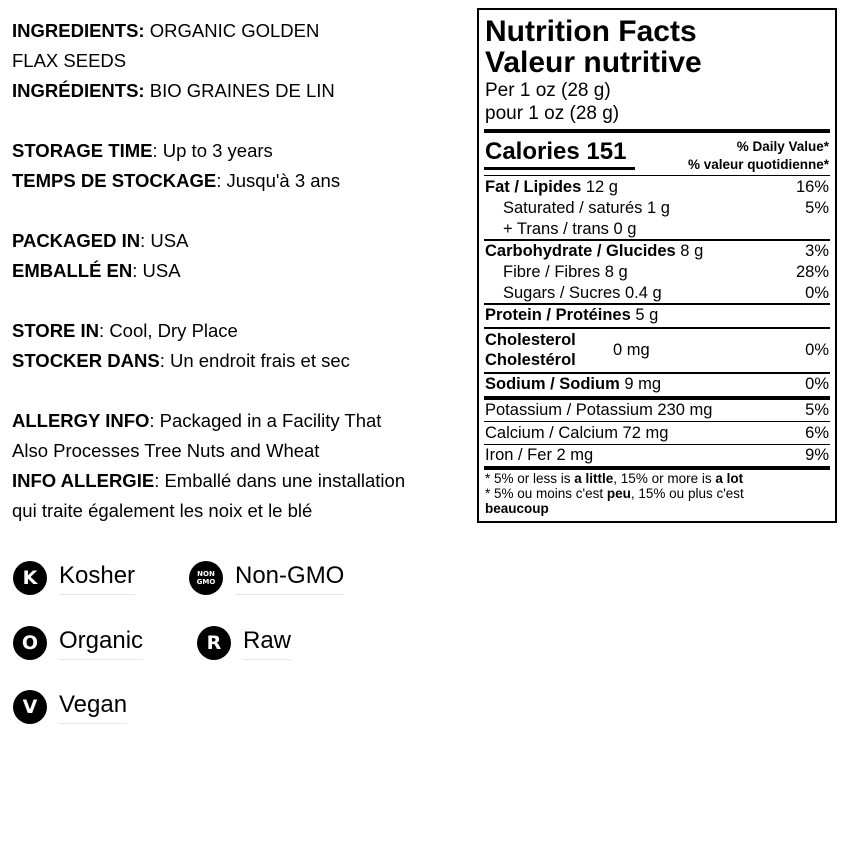 The width and height of the screenshot is (850, 847). What do you see at coordinates (758, 164) in the screenshot?
I see `daily-value-fr: % valeur quotidienne*` at bounding box center [758, 164].